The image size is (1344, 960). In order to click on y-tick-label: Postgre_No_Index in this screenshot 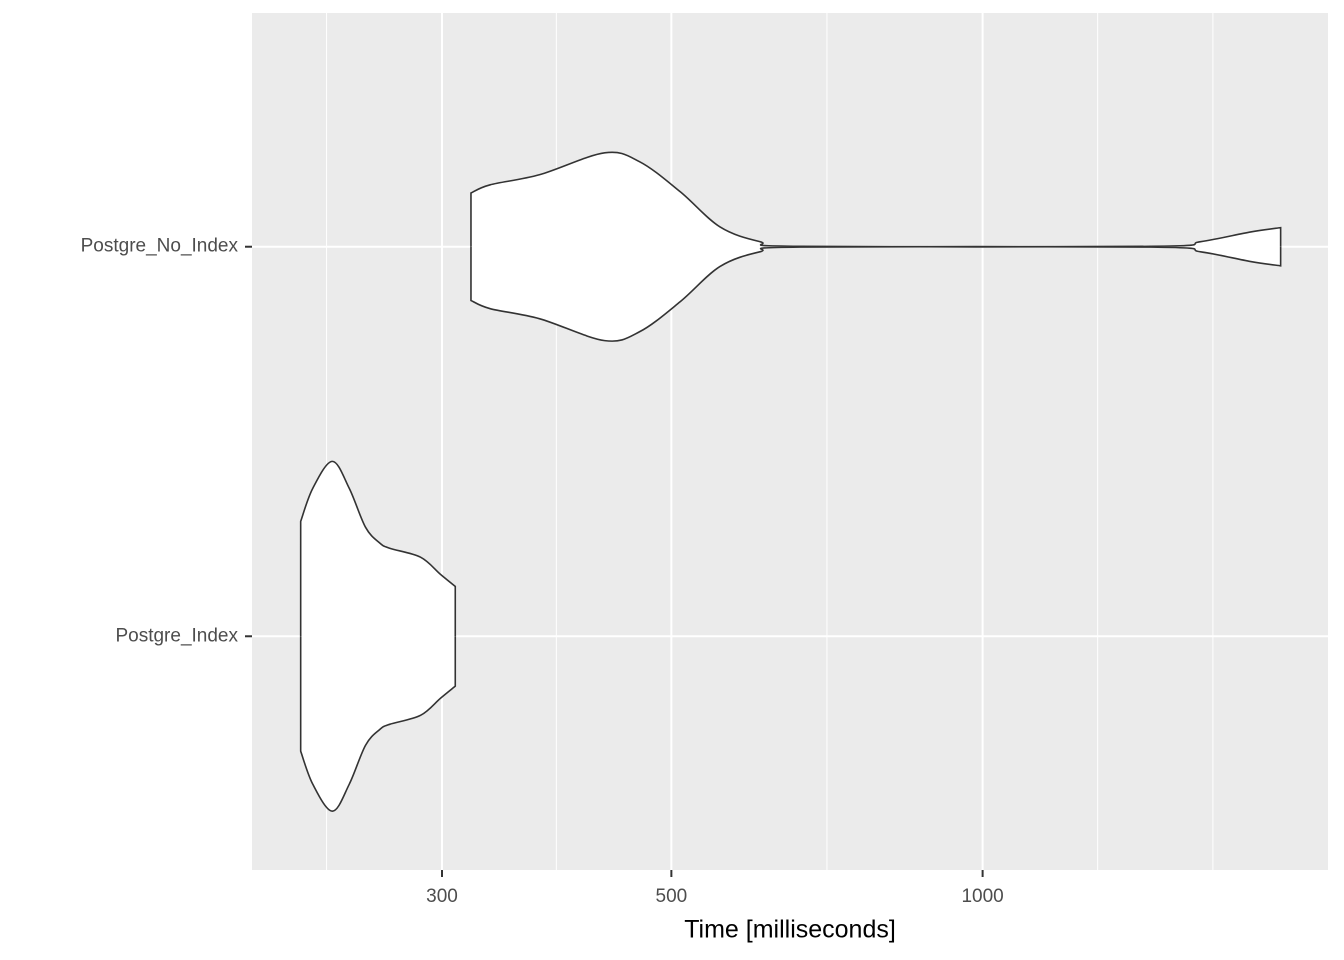, I will do `click(160, 246)`.